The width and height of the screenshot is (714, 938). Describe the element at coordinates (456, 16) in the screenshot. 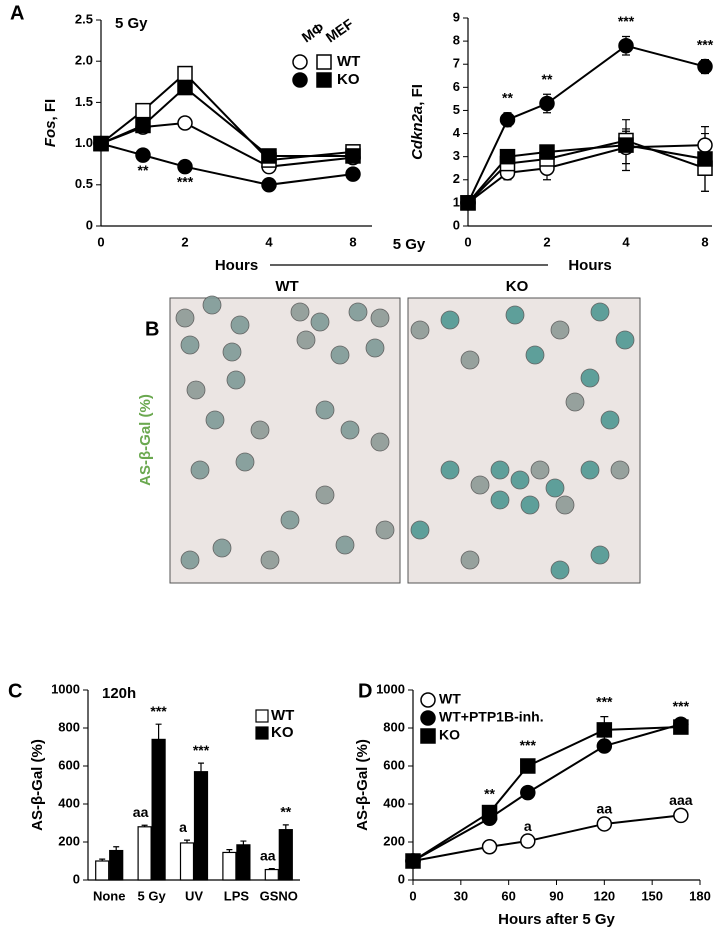

I see `y-tick-label: 9` at that location.